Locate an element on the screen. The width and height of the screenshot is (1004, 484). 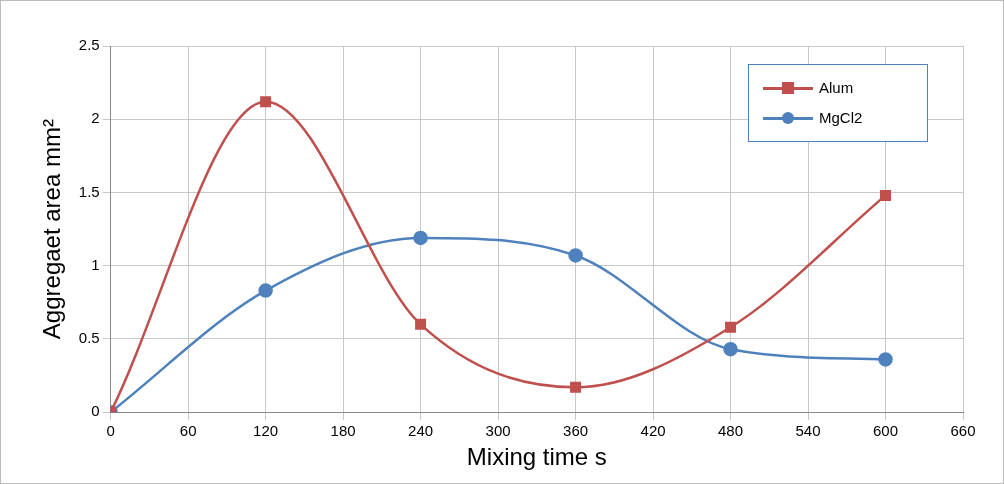
x-axis-title: Mixing time s is located at coordinates (536, 457).